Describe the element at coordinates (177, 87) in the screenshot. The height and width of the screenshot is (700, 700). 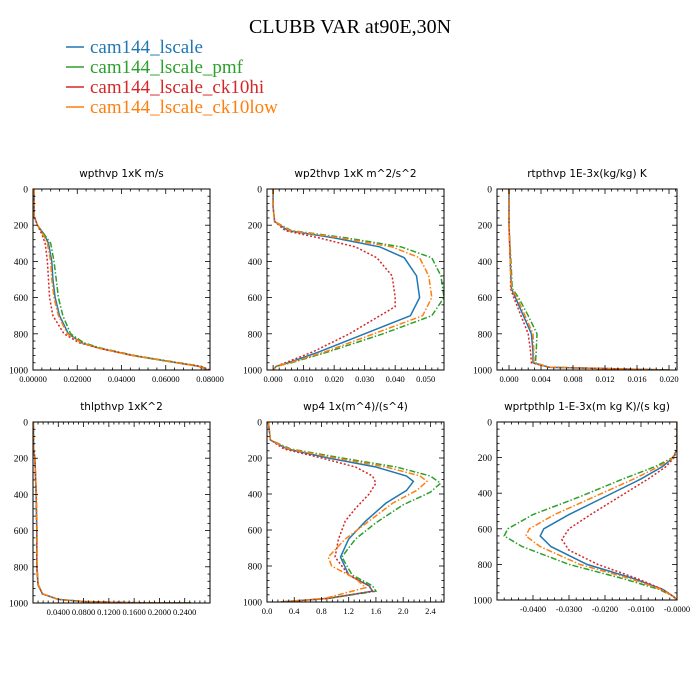
I see `legend-entry: cam144_lscale_ck10hi` at that location.